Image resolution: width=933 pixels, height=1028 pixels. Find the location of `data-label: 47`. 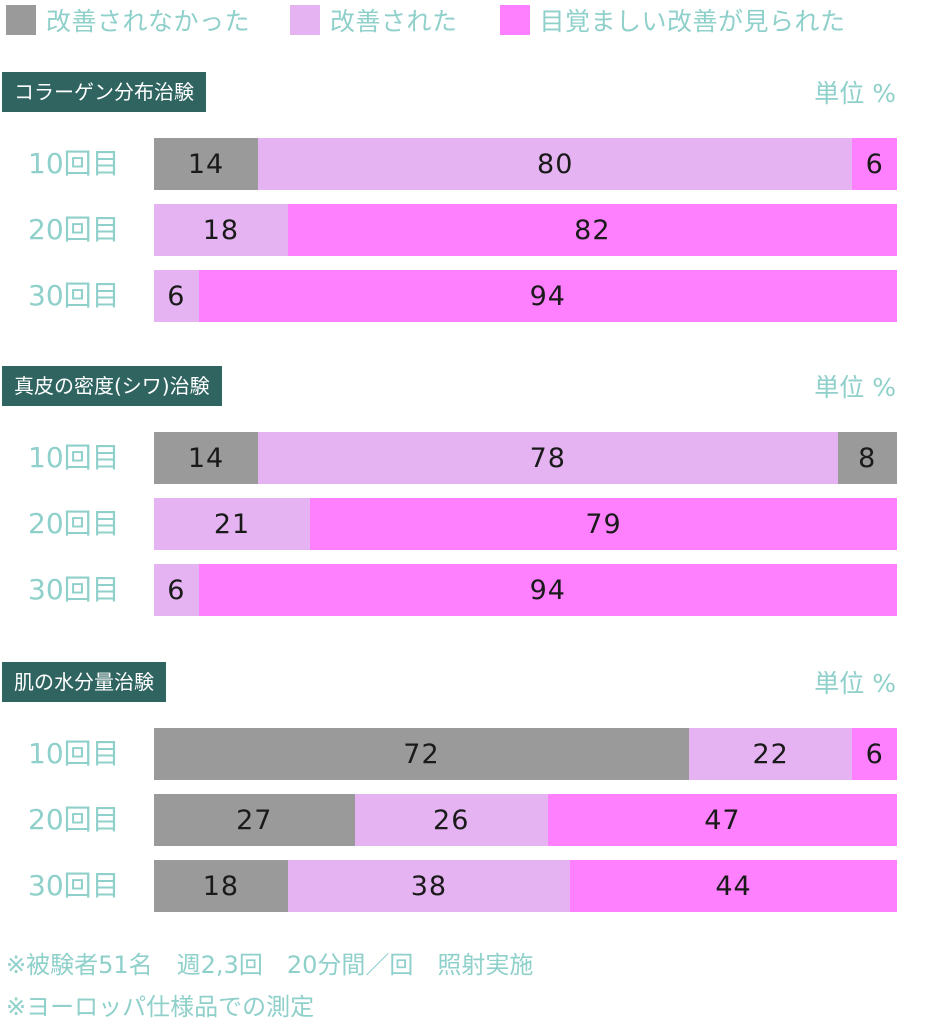

data-label: 47 is located at coordinates (722, 820).